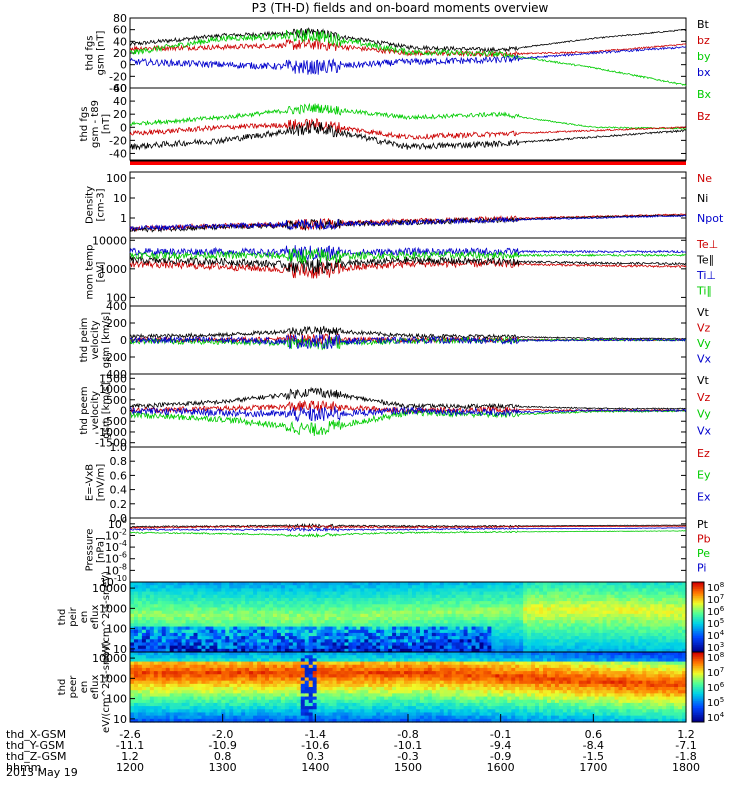  Describe the element at coordinates (119, 447) in the screenshot. I see `y-tick-label: 1.0` at that location.